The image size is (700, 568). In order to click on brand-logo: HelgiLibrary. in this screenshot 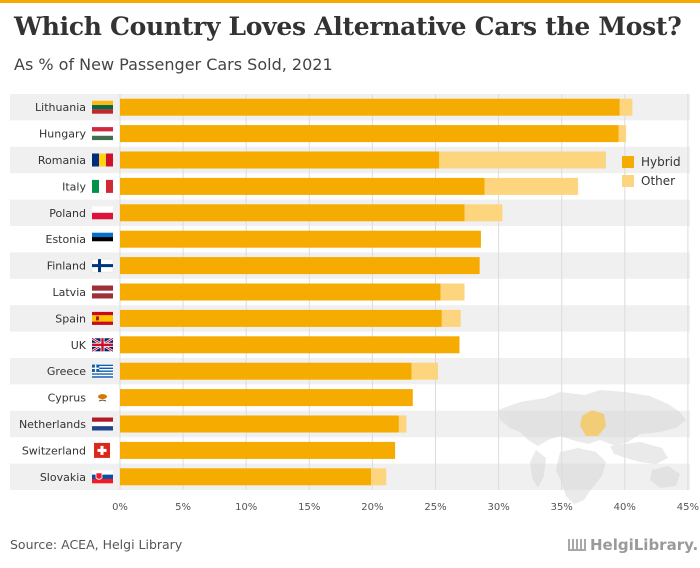, I will do `click(633, 545)`.